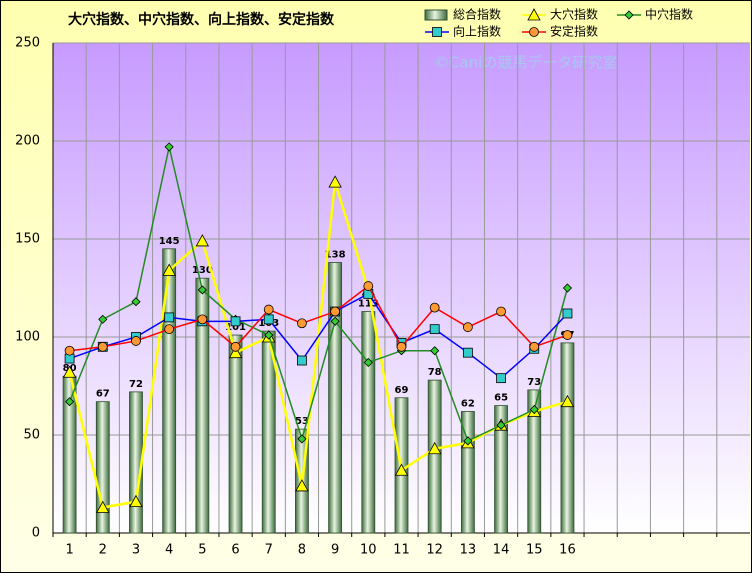  What do you see at coordinates (525, 63) in the screenshot?
I see `watermark: ©Caniの競馬データ研究室` at bounding box center [525, 63].